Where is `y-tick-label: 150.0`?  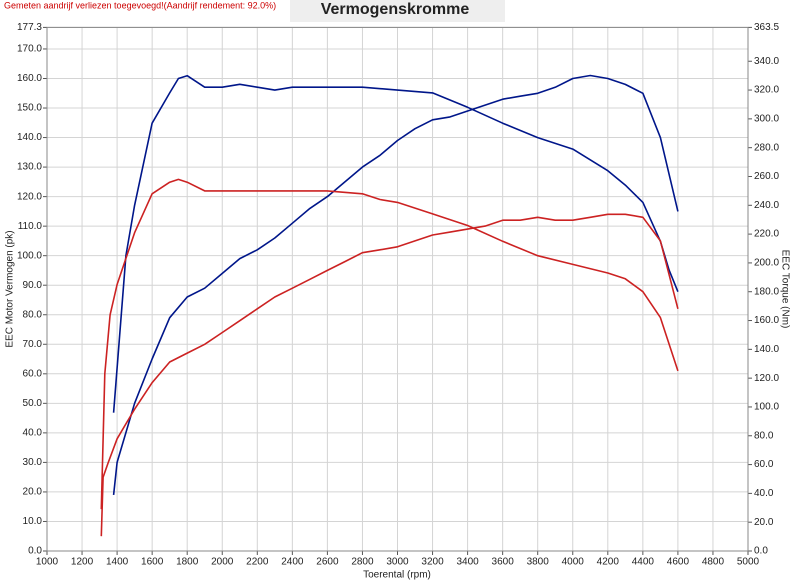
y-tick-label: 150.0 is located at coordinates (29, 108).